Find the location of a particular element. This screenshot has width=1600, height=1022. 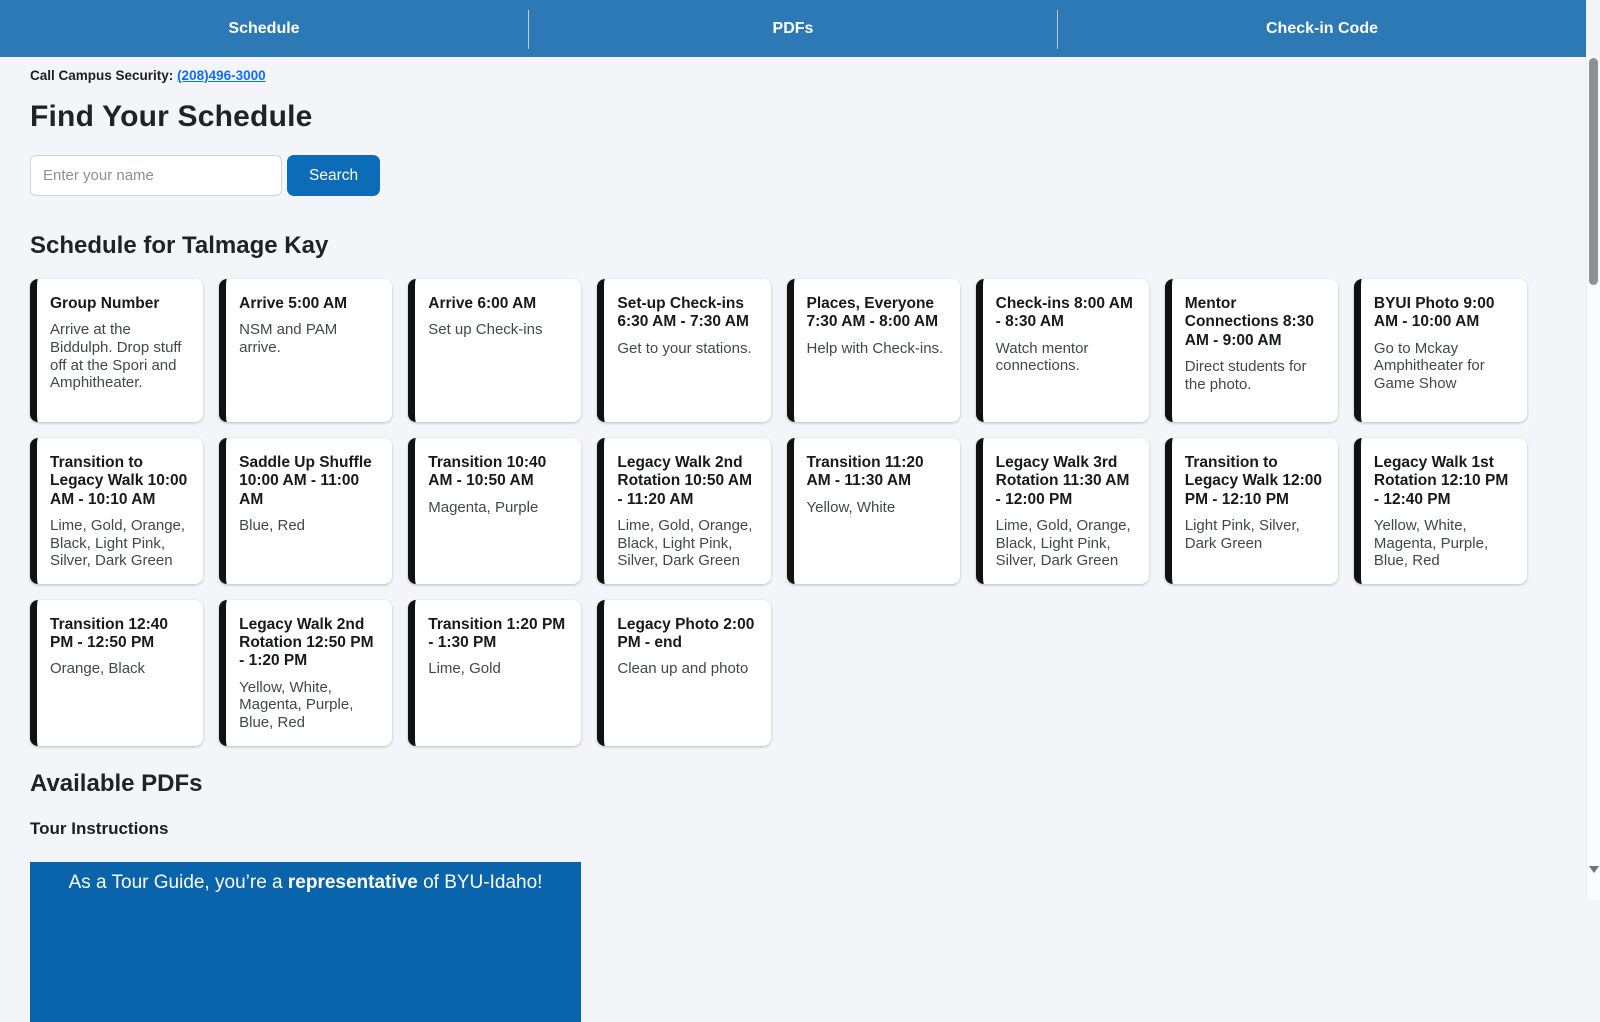

schedule-card: Arrive 5:00 AM NSM and PAM arrive. is located at coordinates (306, 350).